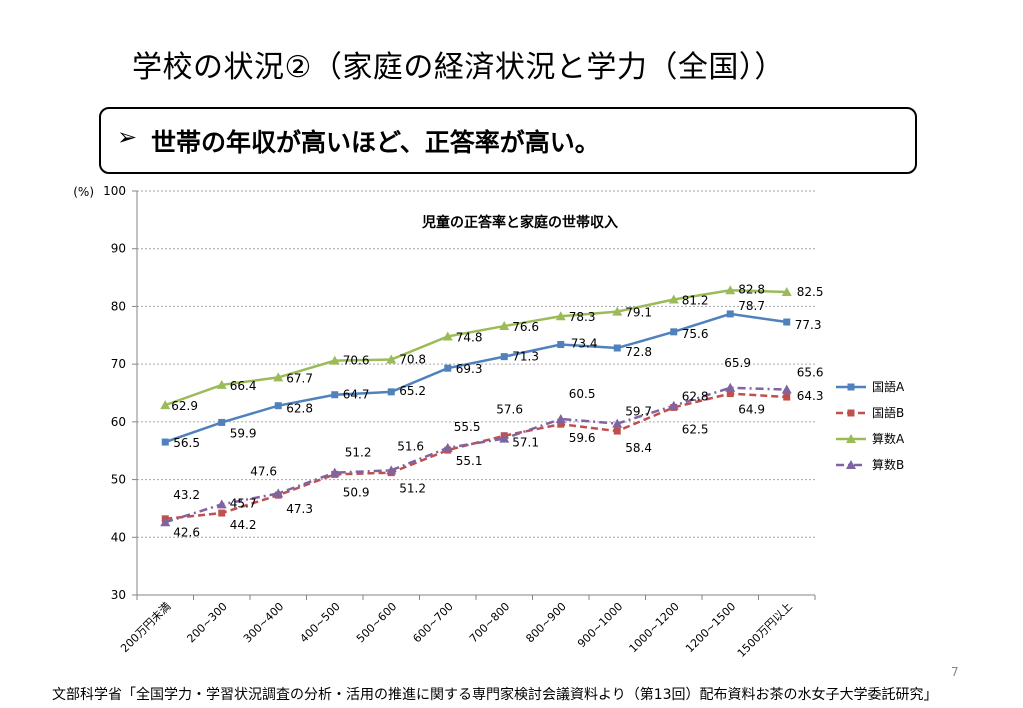  I want to click on data-label: 64.9, so click(751, 410).